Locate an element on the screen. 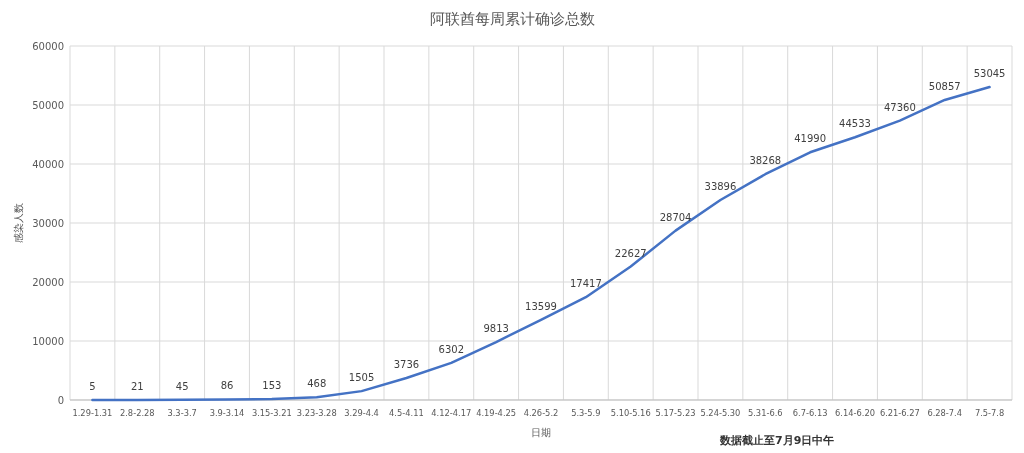 This screenshot has height=453, width=1024. data-label: 9813 is located at coordinates (496, 329).